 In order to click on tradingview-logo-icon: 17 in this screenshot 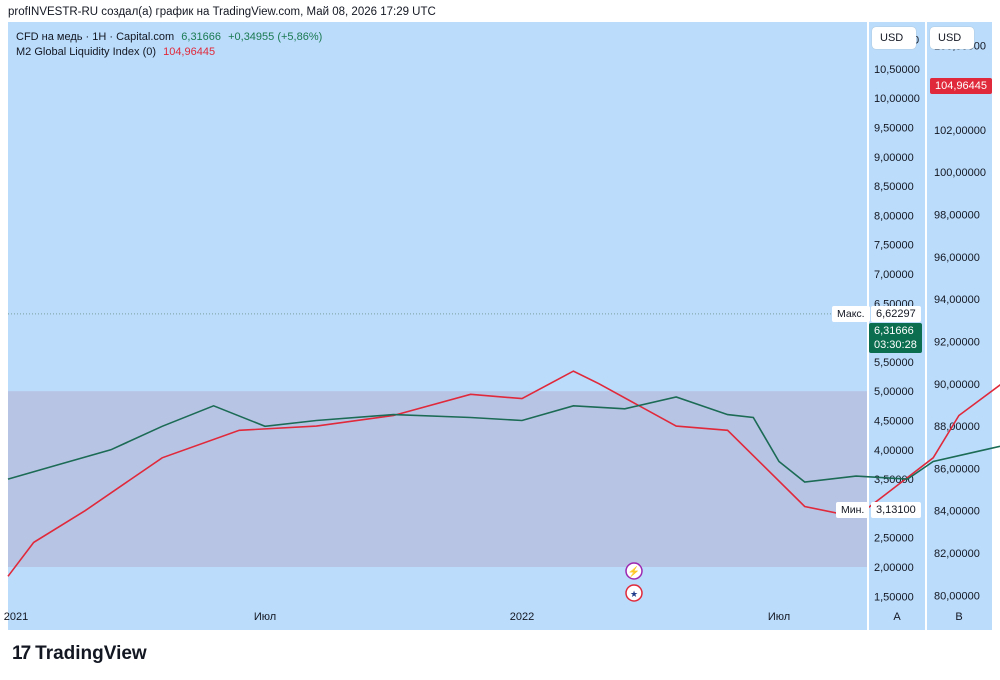, I will do `click(21, 653)`.